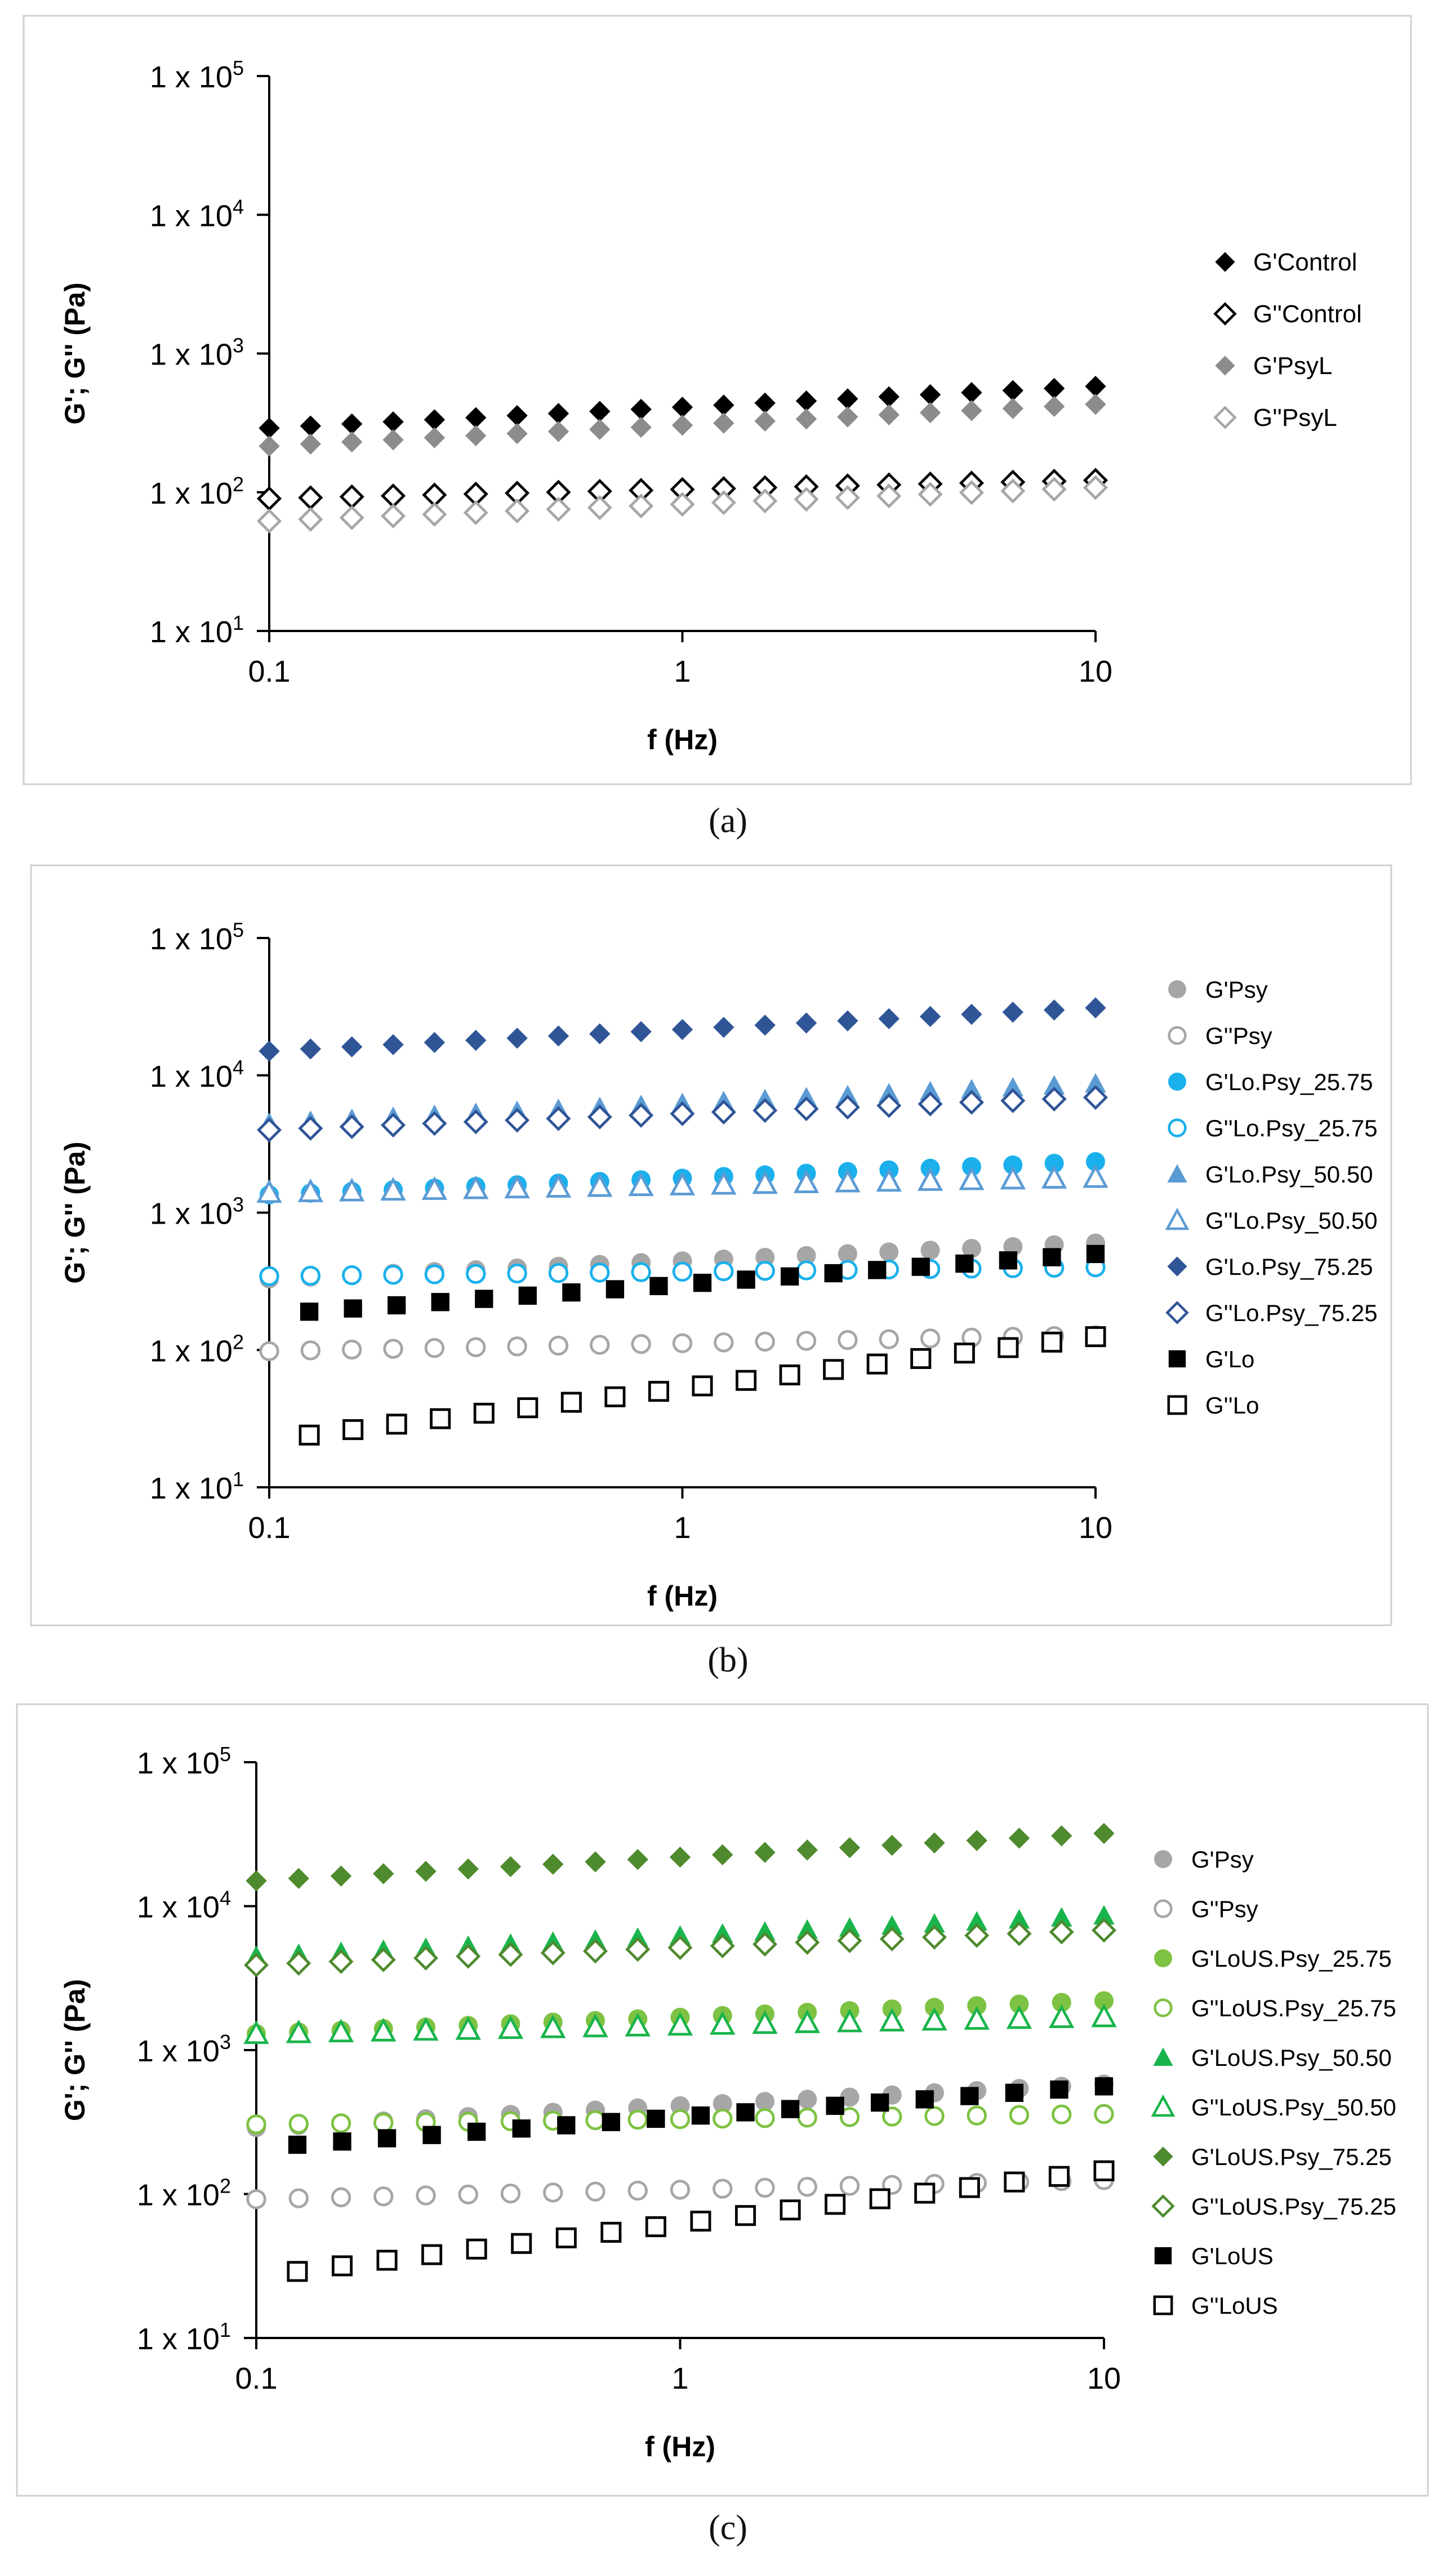  Describe the element at coordinates (1292, 366) in the screenshot. I see `legend-label: G'PsyL` at that location.